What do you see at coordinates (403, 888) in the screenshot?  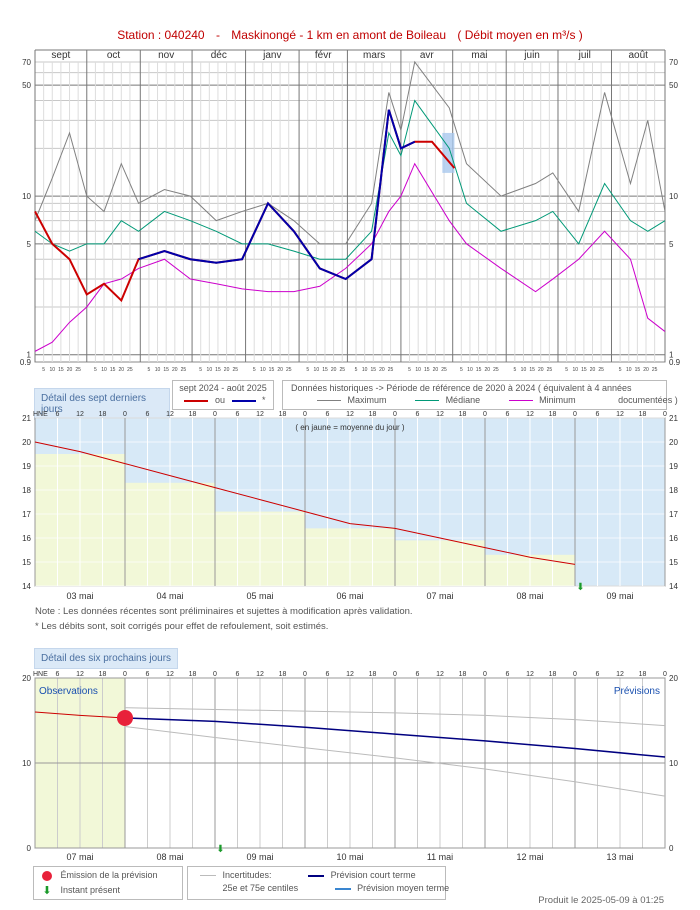 I see `medium-term-label: Prévision moyen terme` at bounding box center [403, 888].